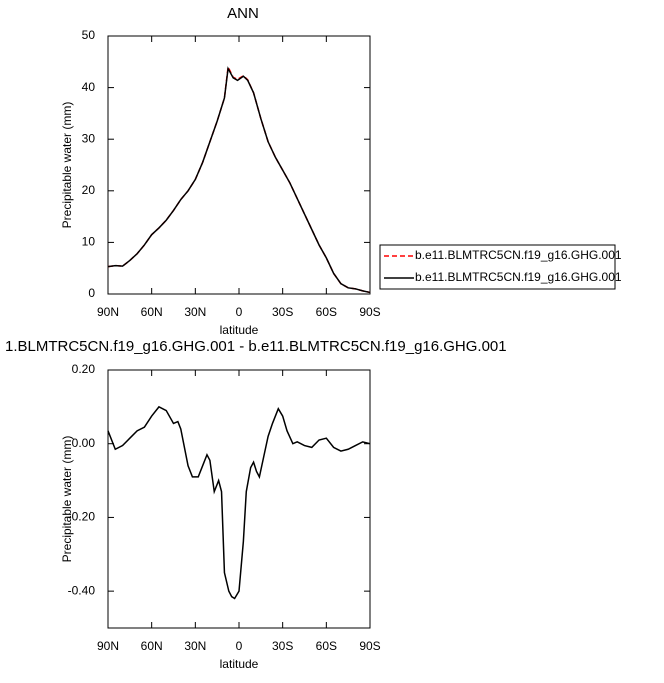  Describe the element at coordinates (89, 190) in the screenshot. I see `y-tick-label: 20` at that location.